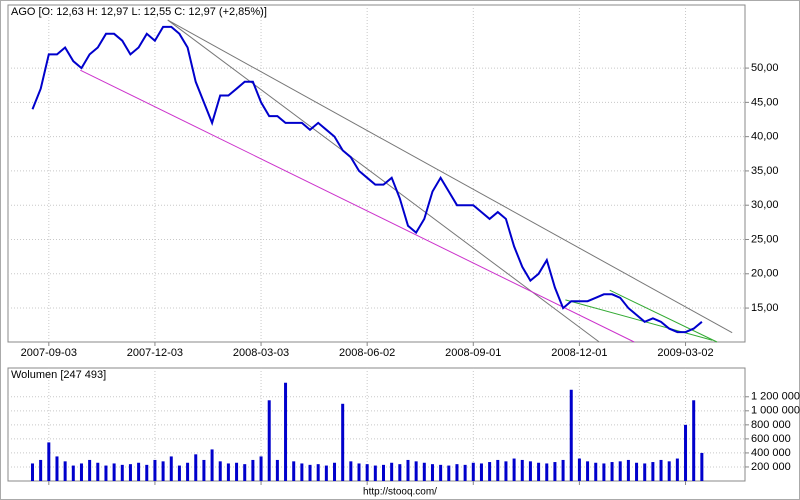  What do you see at coordinates (639, 320) in the screenshot?
I see `trendline` at bounding box center [639, 320].